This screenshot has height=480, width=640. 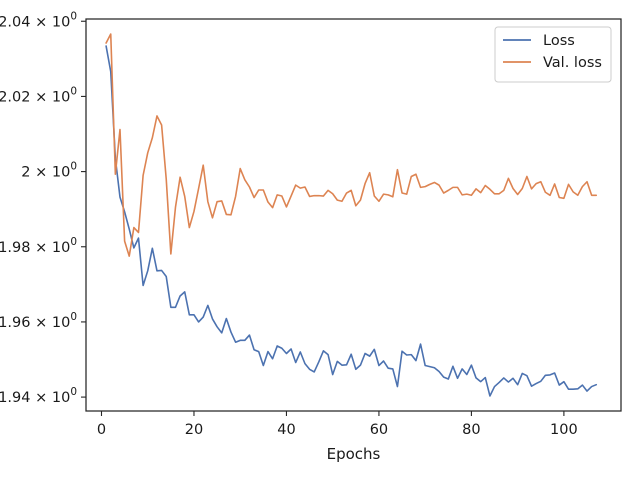 What do you see at coordinates (38, 321) in the screenshot?
I see `y-tick-label: 1.96 × 100` at bounding box center [38, 321].